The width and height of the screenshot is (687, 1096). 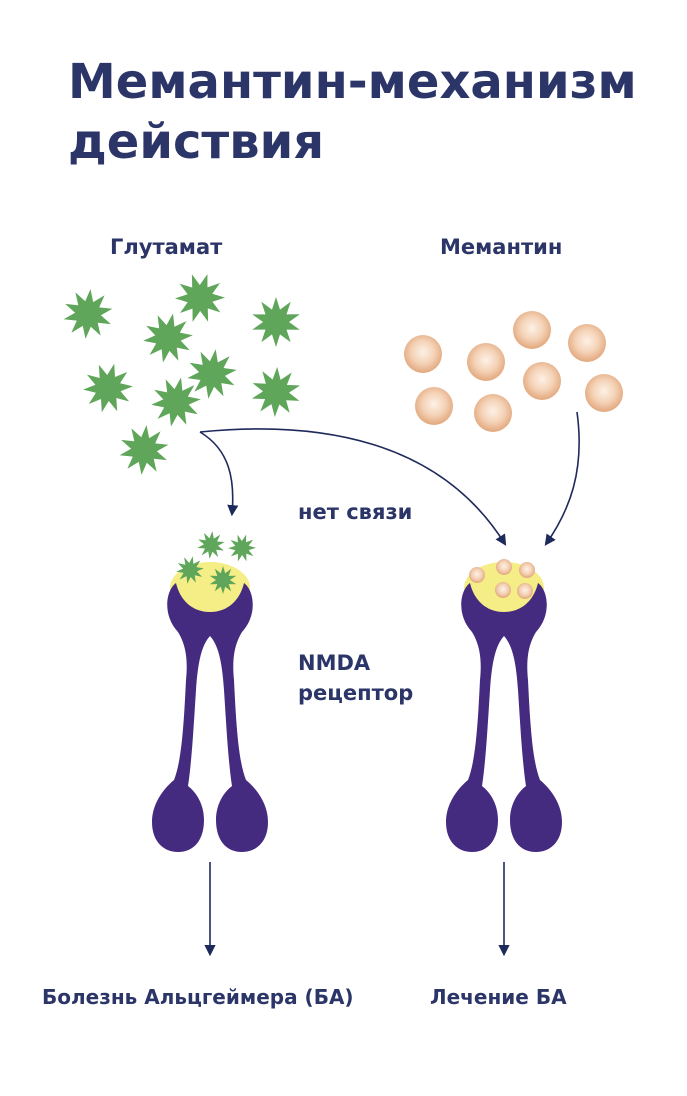 I want to click on arrow-glutamate-to-right-receptor, so click(x=353, y=487).